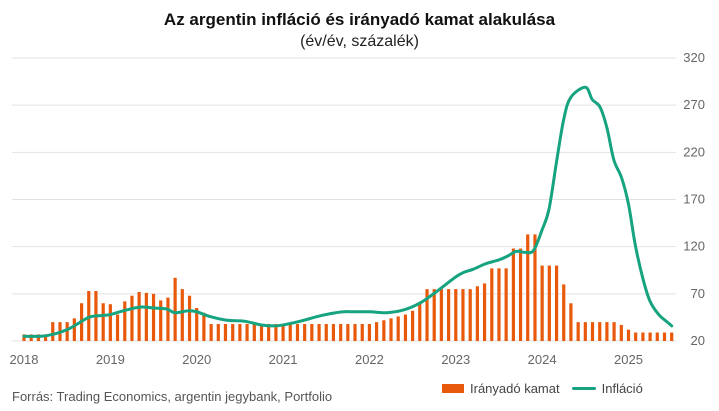 Image resolution: width=719 pixels, height=411 pixels. I want to click on y-tick-label: 20, so click(698, 340).